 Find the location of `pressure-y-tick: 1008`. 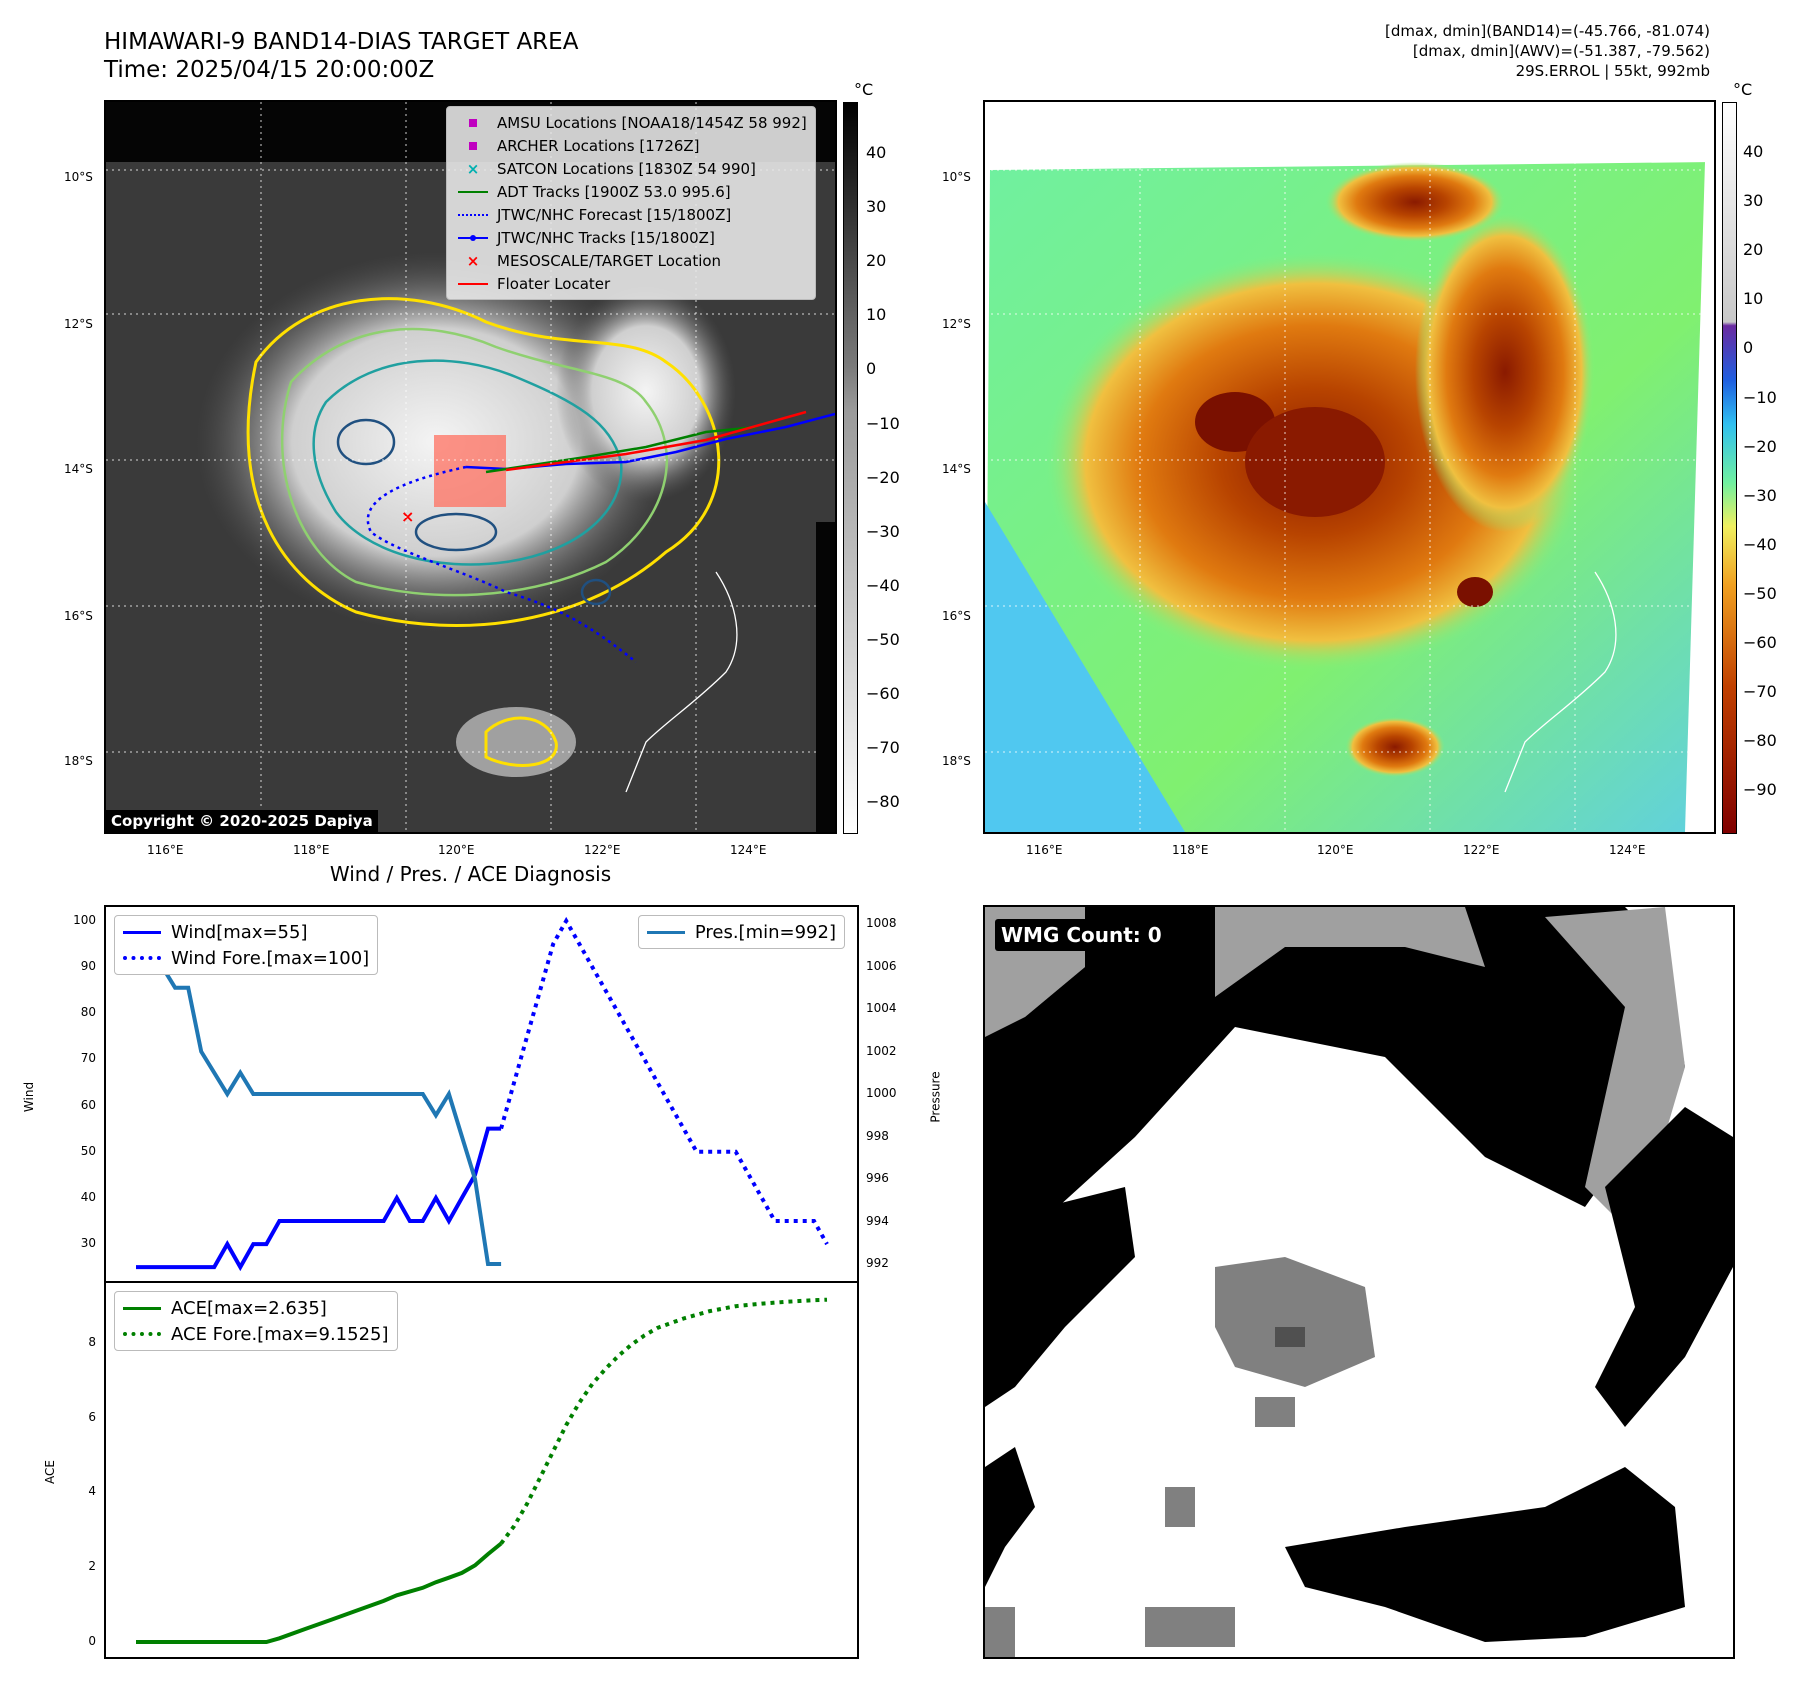

pressure-y-tick: 1008 is located at coordinates (881, 923).